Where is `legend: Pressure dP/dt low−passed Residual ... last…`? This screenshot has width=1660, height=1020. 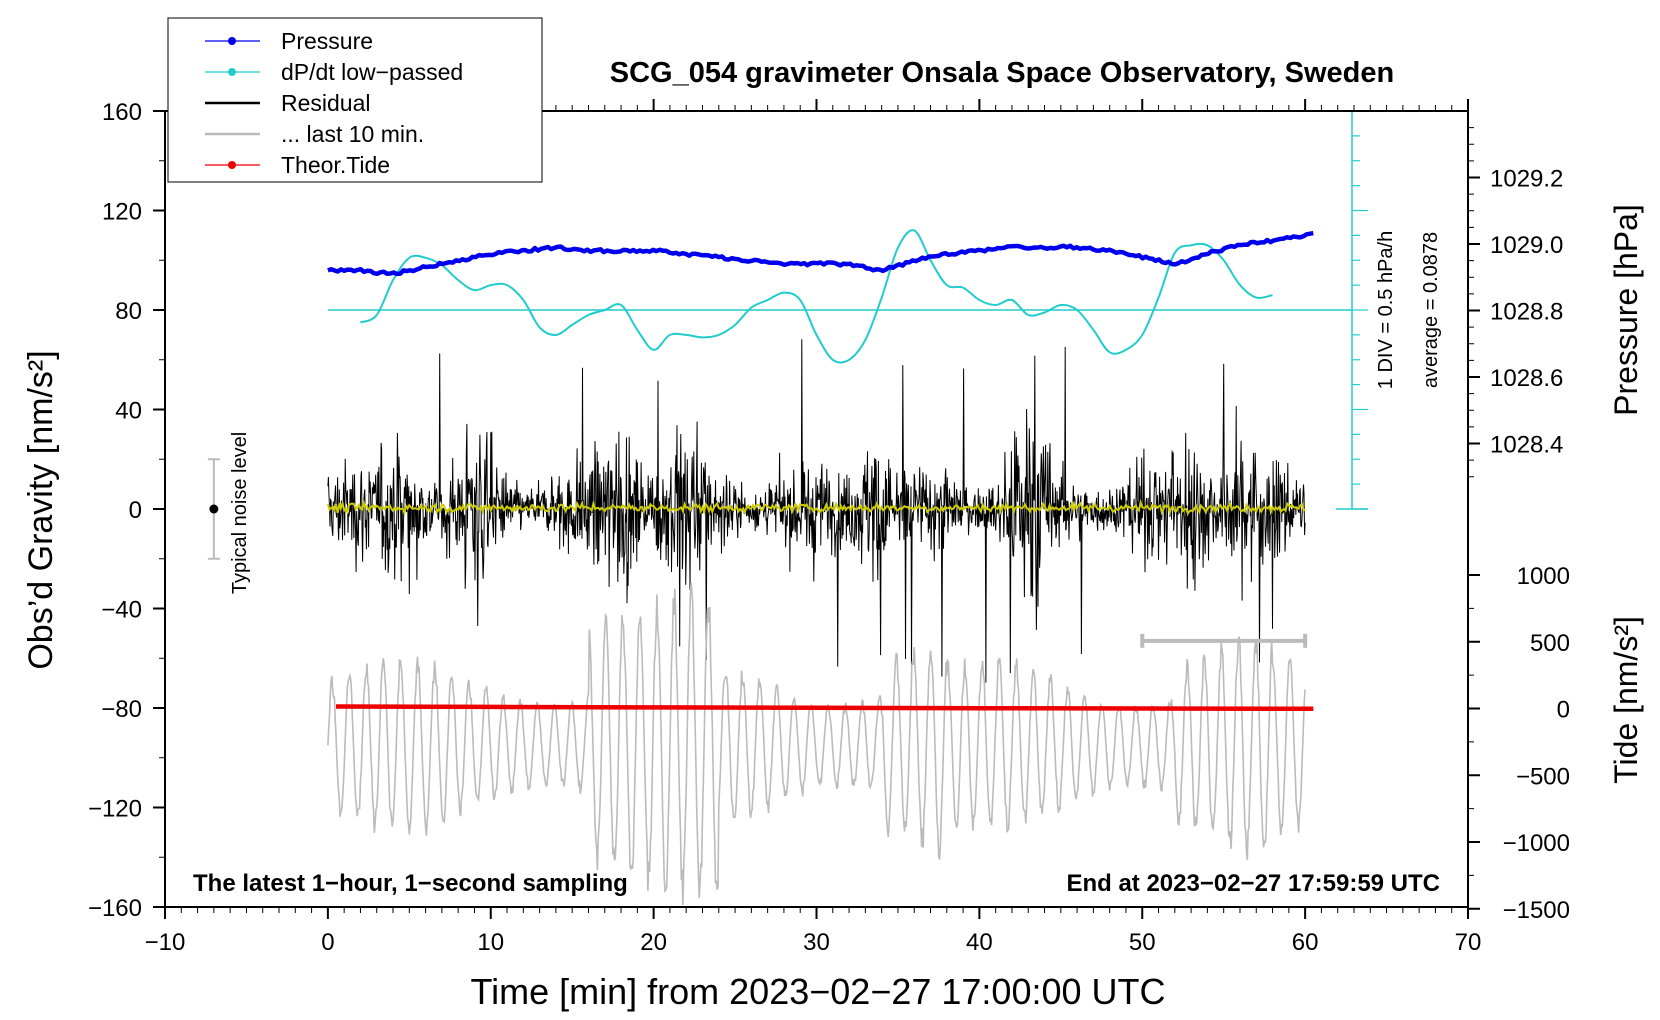
legend: Pressure dP/dt low−passed Residual ... last… is located at coordinates (355, 100).